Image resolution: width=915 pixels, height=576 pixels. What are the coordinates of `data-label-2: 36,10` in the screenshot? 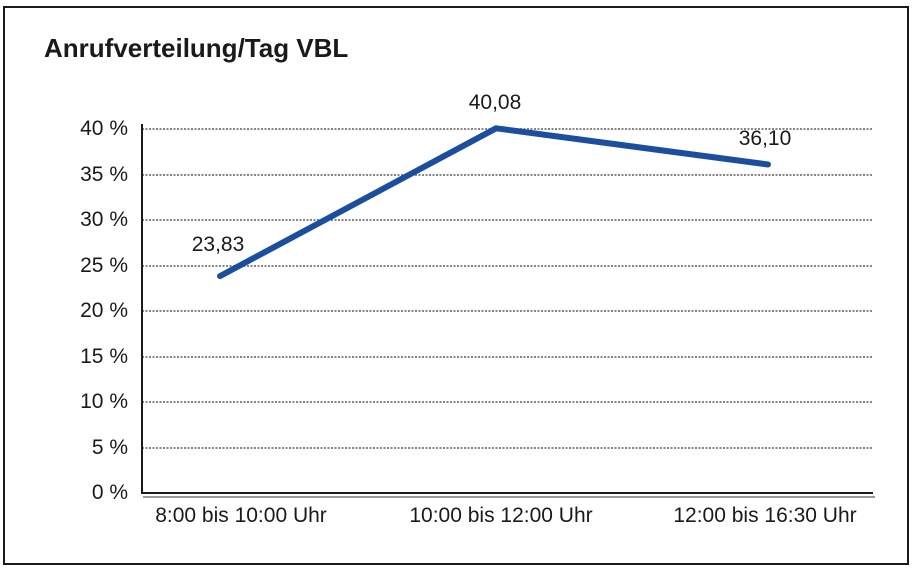 It's located at (765, 139).